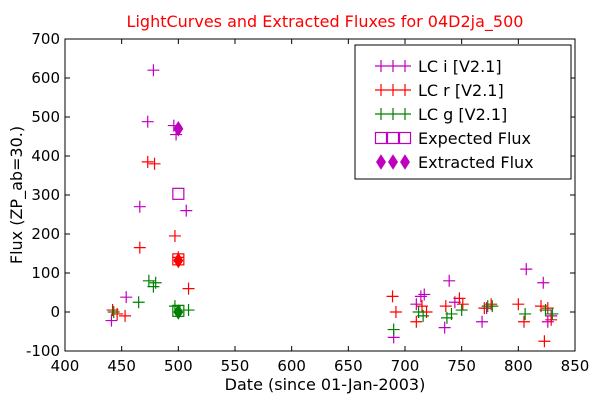  Describe the element at coordinates (45, 156) in the screenshot. I see `y-tick-label: 400` at that location.